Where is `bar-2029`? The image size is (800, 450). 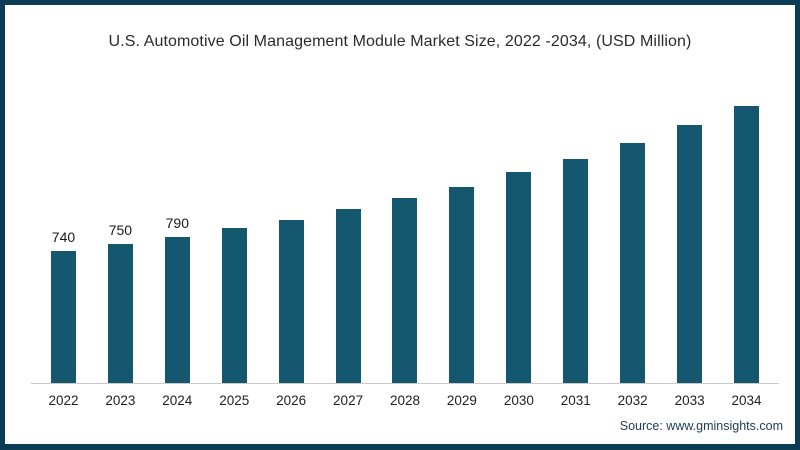
bar-2029 is located at coordinates (462, 285).